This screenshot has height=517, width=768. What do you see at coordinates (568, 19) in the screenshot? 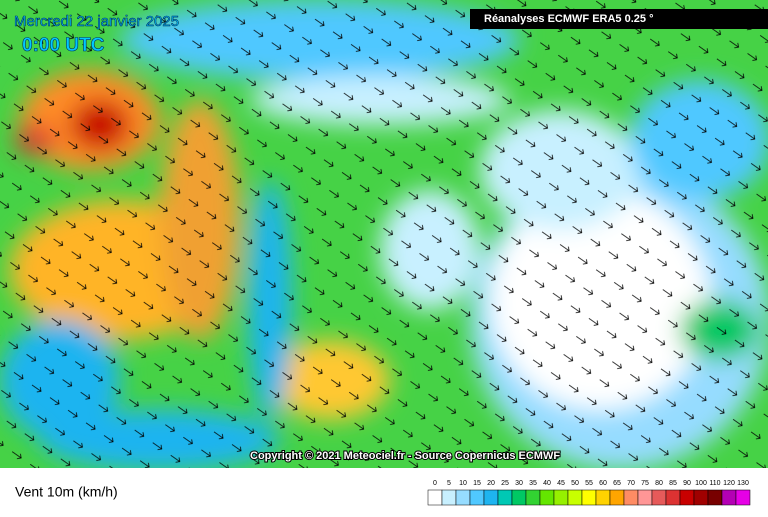
I see `source: Réanalyses ECMWF ERA5 0.25 °` at bounding box center [568, 19].